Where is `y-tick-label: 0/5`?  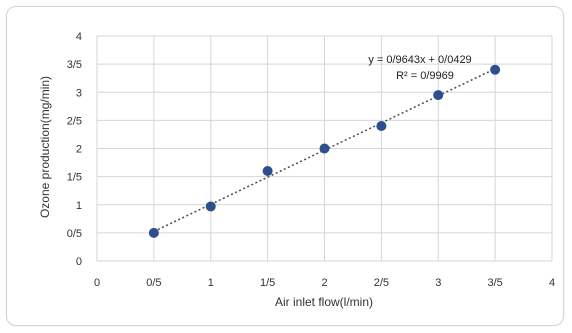
y-tick-label: 0/5 is located at coordinates (74, 234).